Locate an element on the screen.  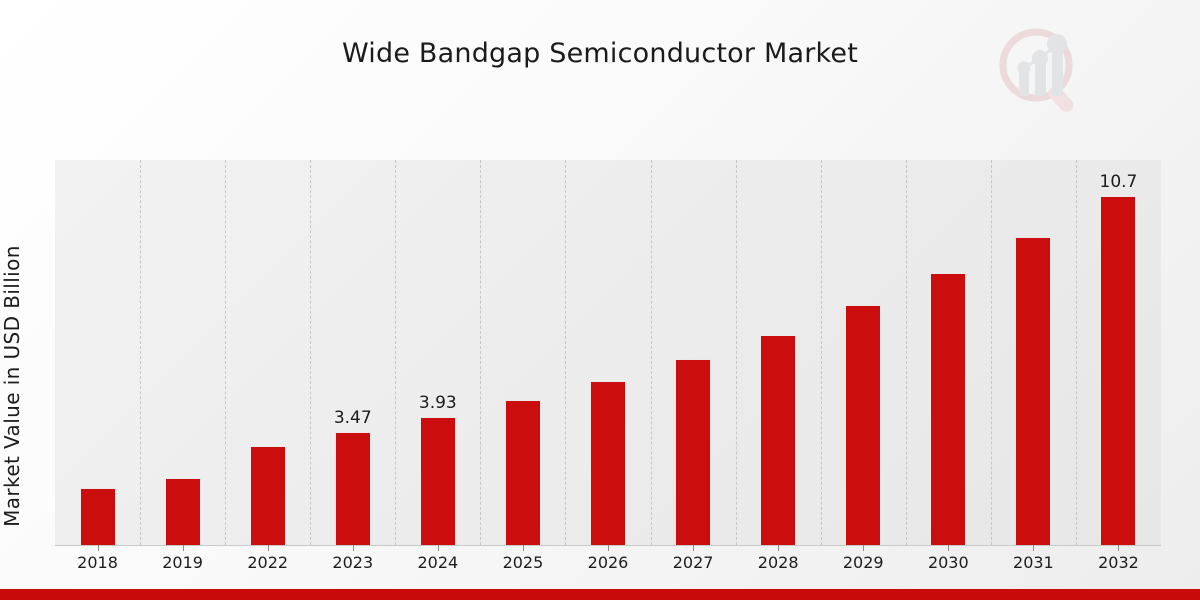
x-tick-label: 2028 is located at coordinates (778, 562).